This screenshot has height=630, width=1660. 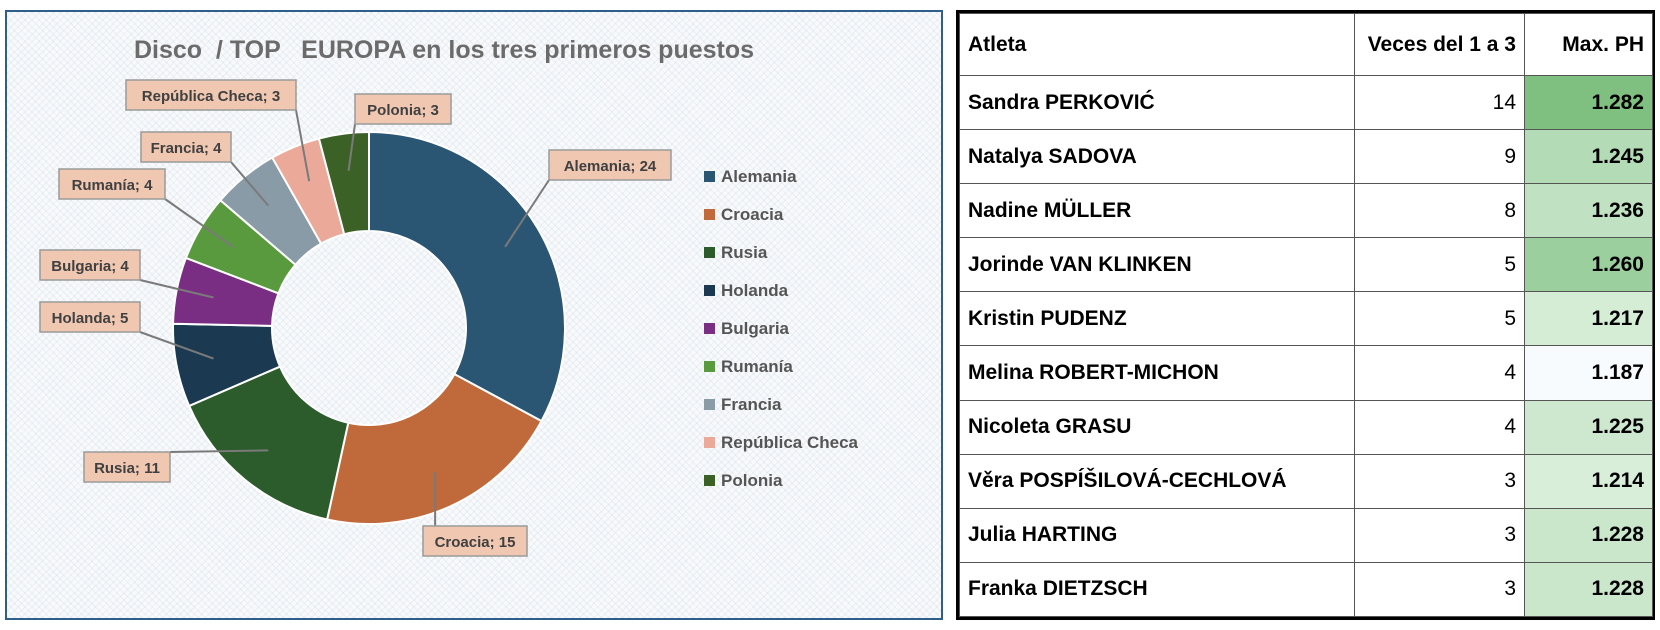 What do you see at coordinates (1439, 44) in the screenshot?
I see `header-count: Veces del 1 a 3` at bounding box center [1439, 44].